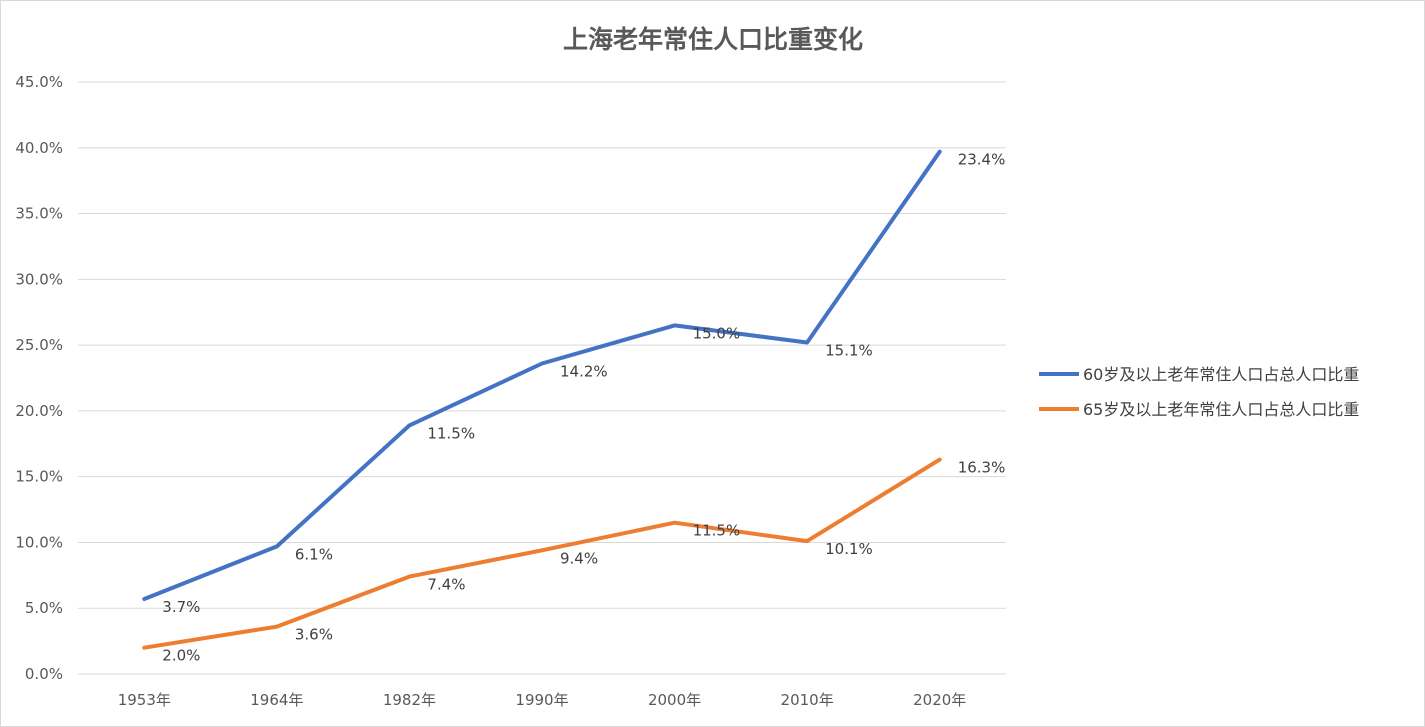 This screenshot has height=727, width=1425. Describe the element at coordinates (584, 372) in the screenshot. I see `data-label: 14.2%` at that location.